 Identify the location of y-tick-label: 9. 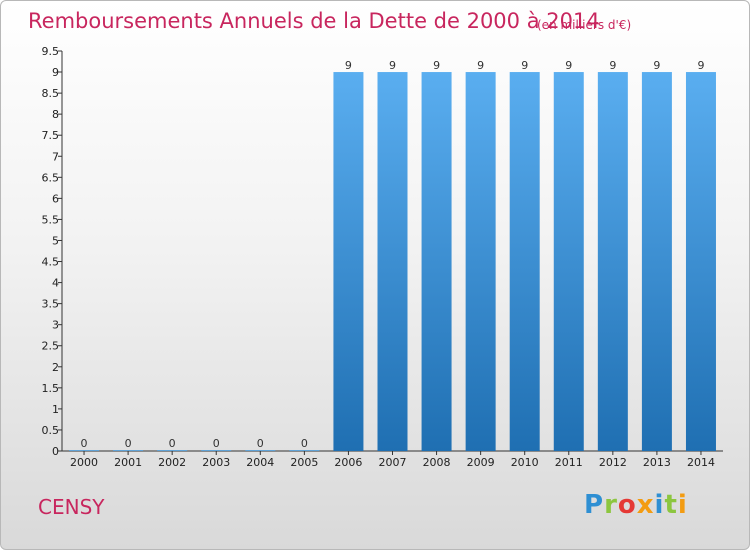
(55, 72).